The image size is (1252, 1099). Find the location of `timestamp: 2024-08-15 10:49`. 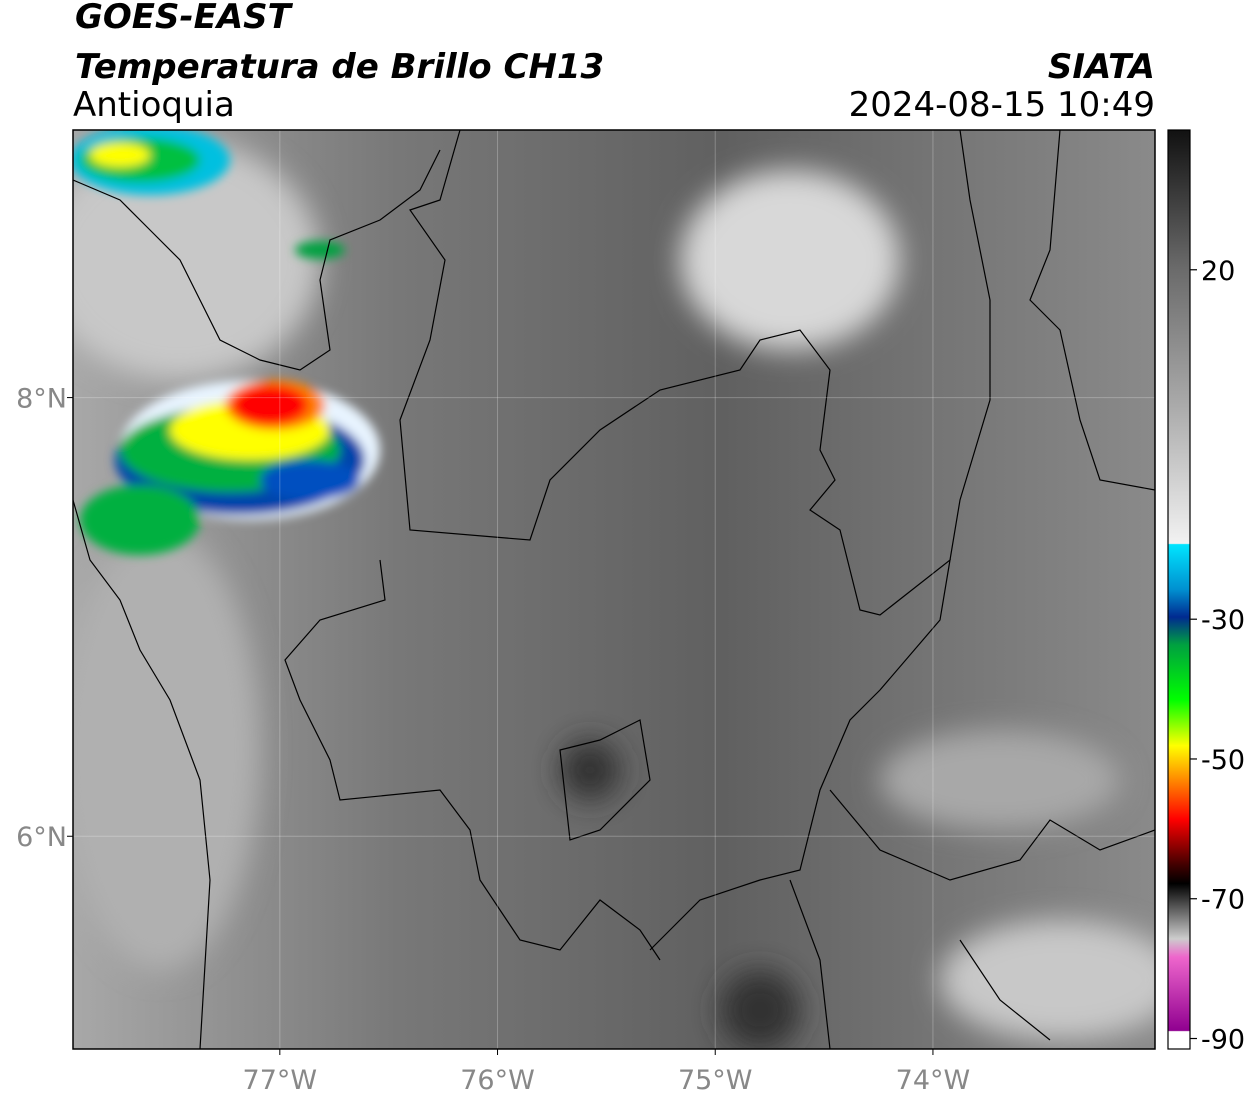

timestamp: 2024-08-15 10:49 is located at coordinates (1002, 105).